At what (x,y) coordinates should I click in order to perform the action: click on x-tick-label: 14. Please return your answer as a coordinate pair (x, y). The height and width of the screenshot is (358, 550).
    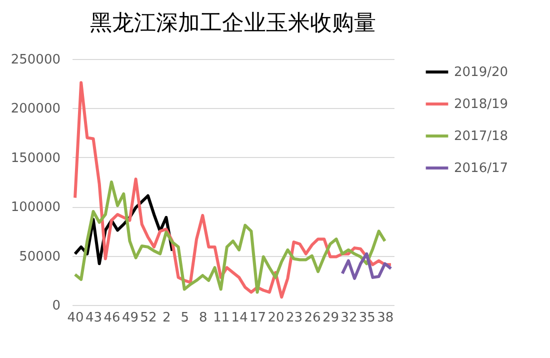
    Looking at the image, I should click on (239, 318).